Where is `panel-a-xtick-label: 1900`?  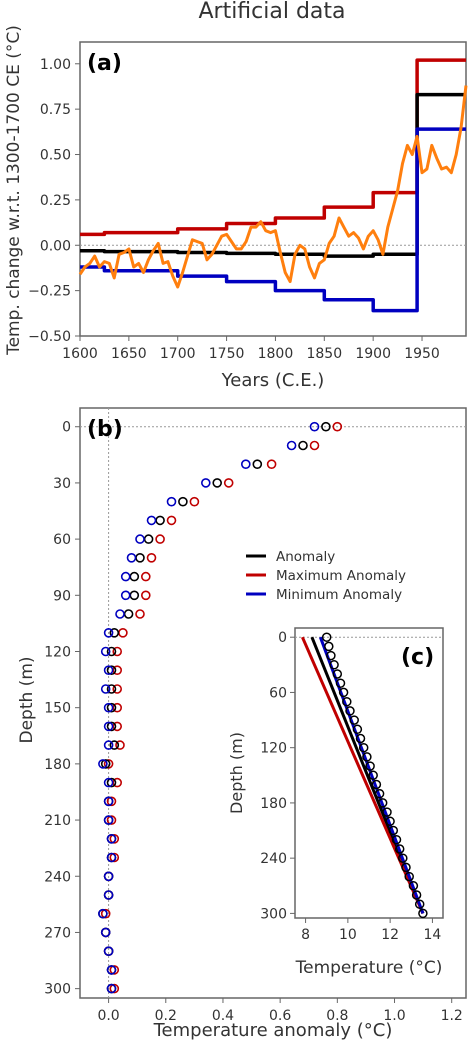
panel-a-xtick-label: 1900 is located at coordinates (373, 354).